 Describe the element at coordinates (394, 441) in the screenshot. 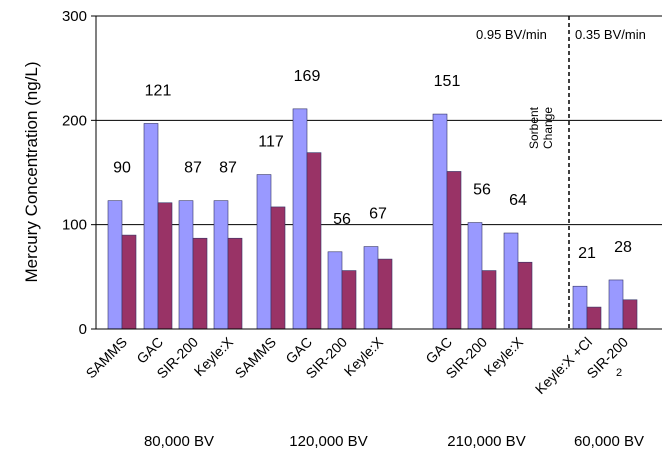

I see `group-labels: 80,000 BV 120,000 BV 210,000 BV 60,000 BV` at that location.